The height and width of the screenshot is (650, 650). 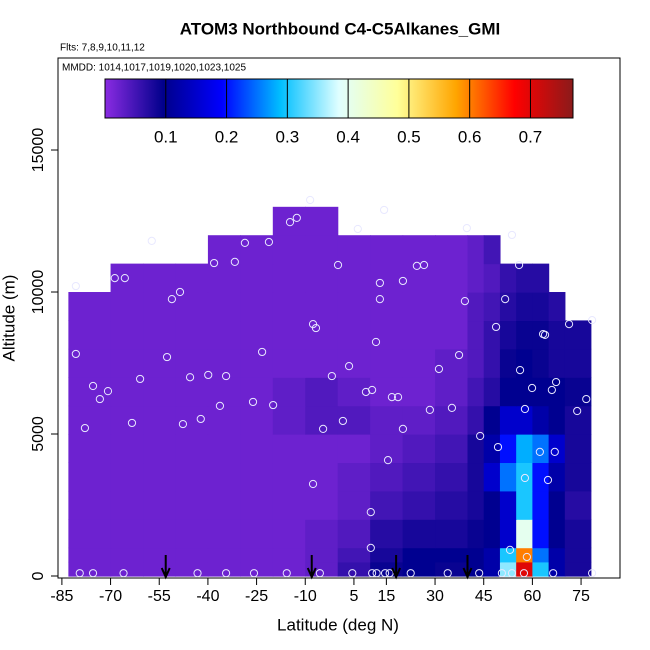 I want to click on colorbar-tick-label: 0.6, so click(x=470, y=136).